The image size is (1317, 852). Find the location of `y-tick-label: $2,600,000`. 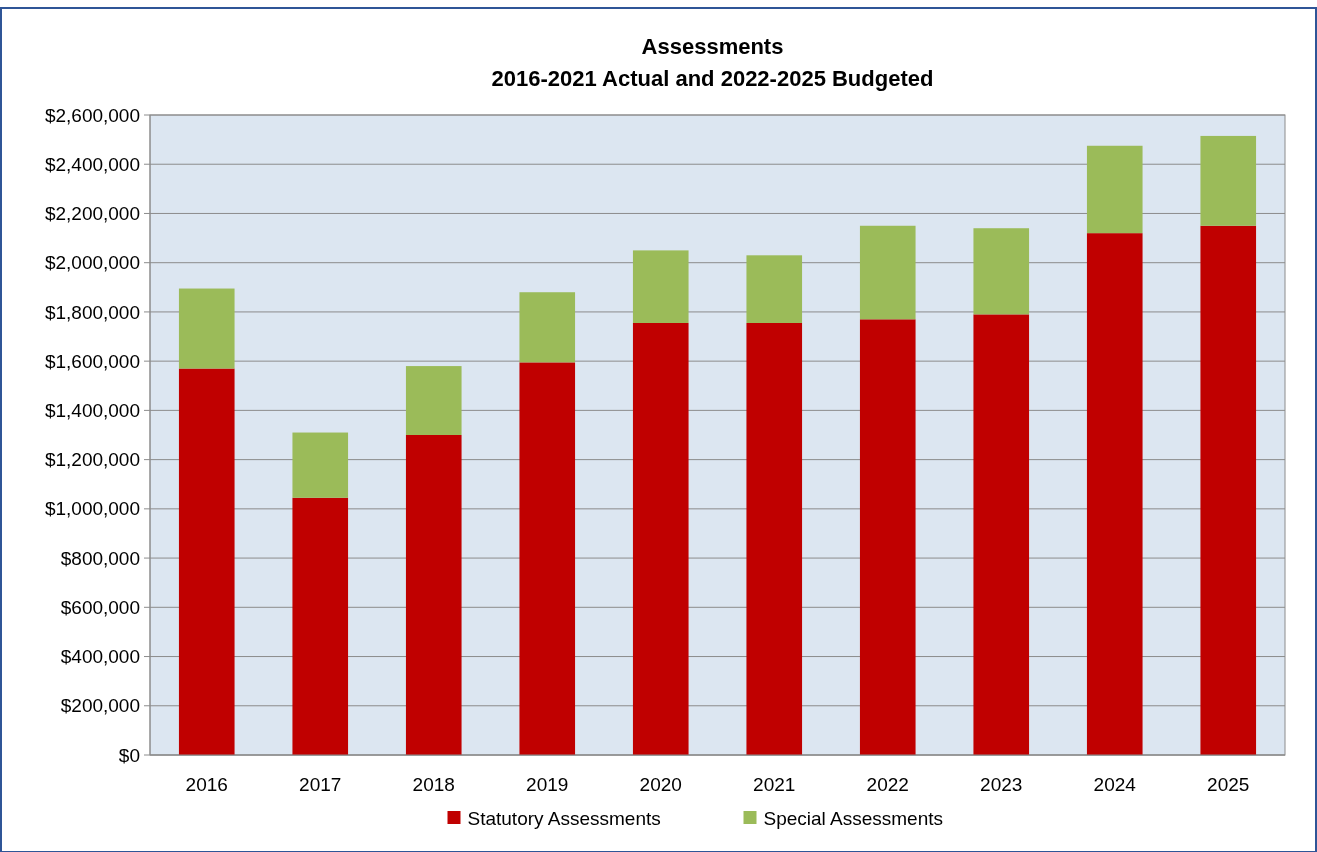

y-tick-label: $2,600,000 is located at coordinates (92, 115).